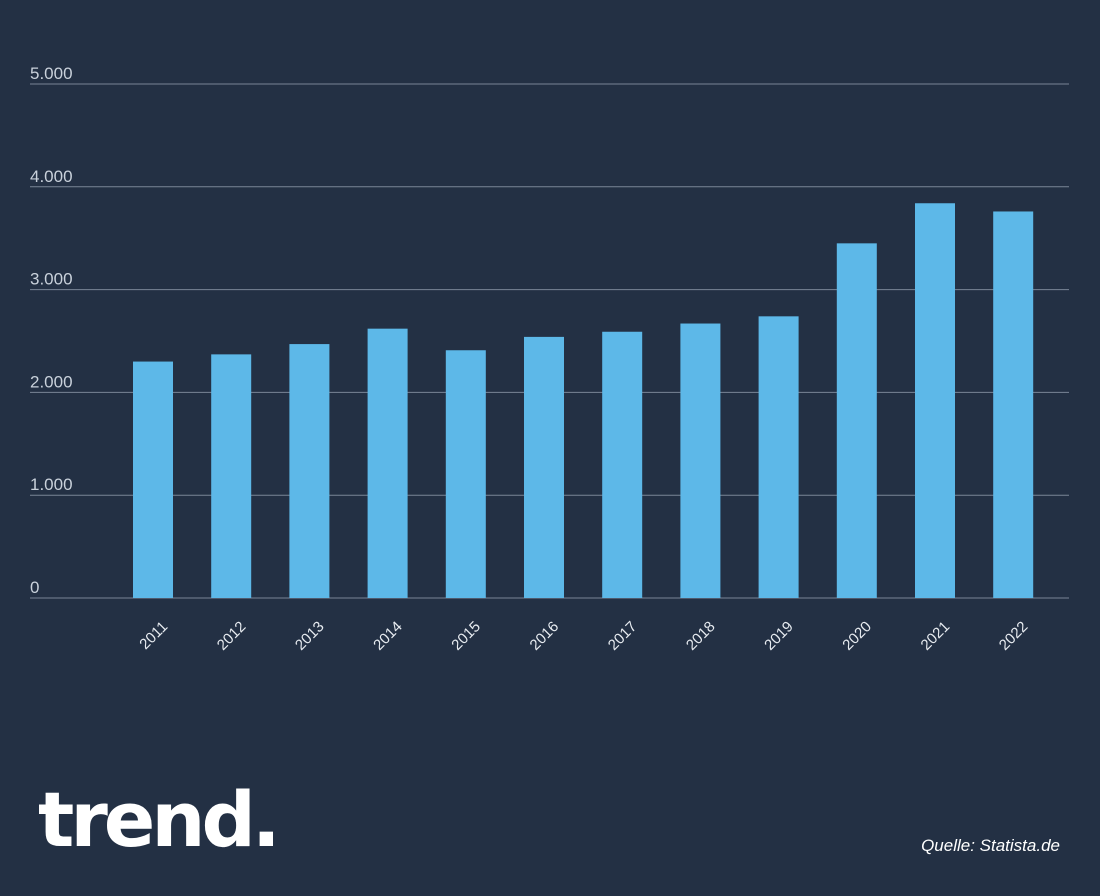 This screenshot has height=896, width=1100. What do you see at coordinates (51, 279) in the screenshot?
I see `y-tick-label: 3.000` at bounding box center [51, 279].